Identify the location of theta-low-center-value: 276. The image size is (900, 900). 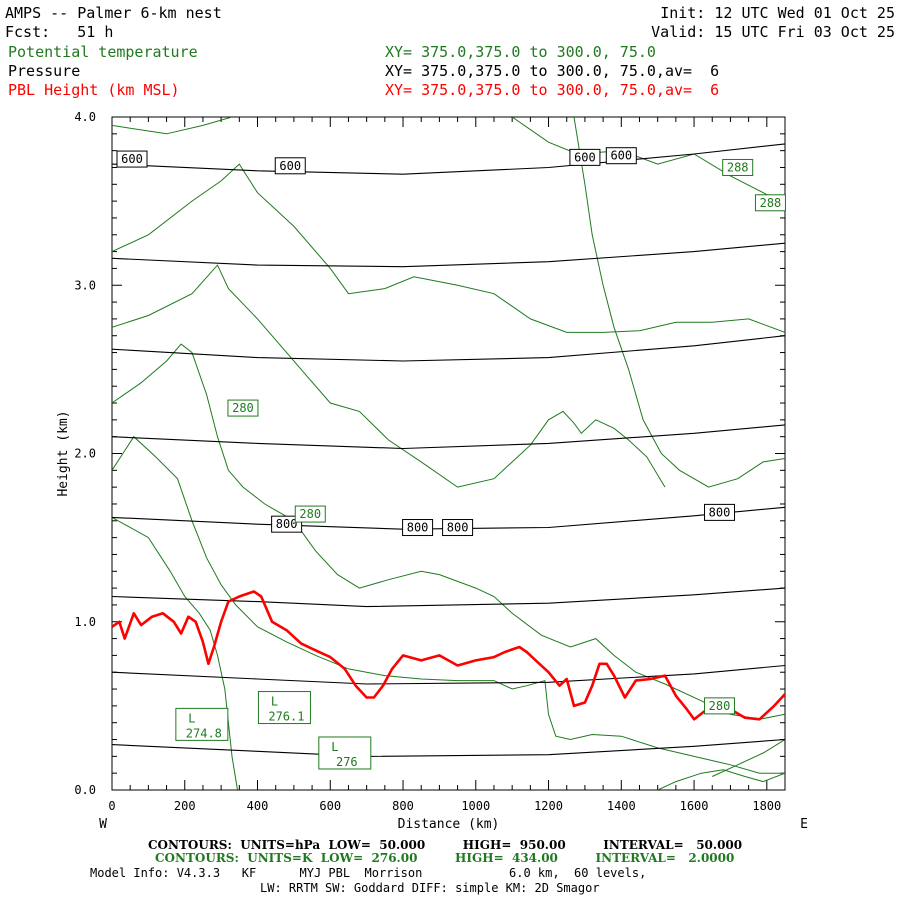
(347, 762).